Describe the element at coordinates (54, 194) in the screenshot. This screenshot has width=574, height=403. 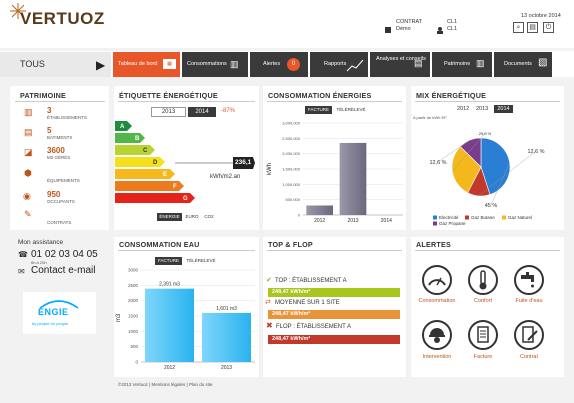
I see `patrimoine-value-5: 950` at that location.